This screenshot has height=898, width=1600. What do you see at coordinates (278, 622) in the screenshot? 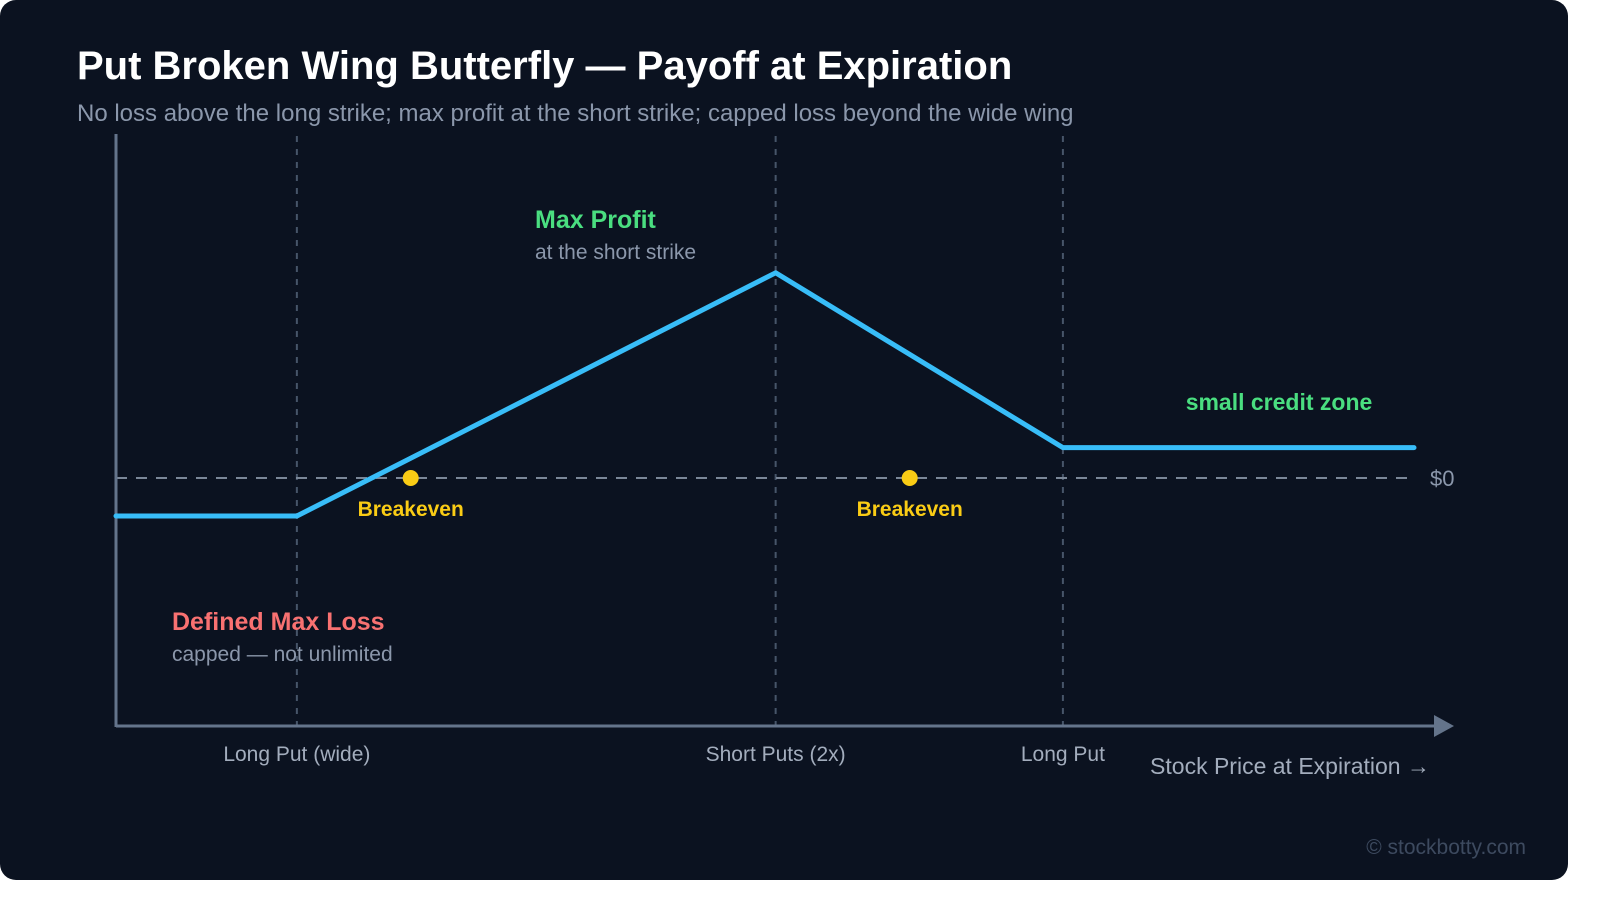
I see `max-loss-label: Defined Max Loss` at bounding box center [278, 622].